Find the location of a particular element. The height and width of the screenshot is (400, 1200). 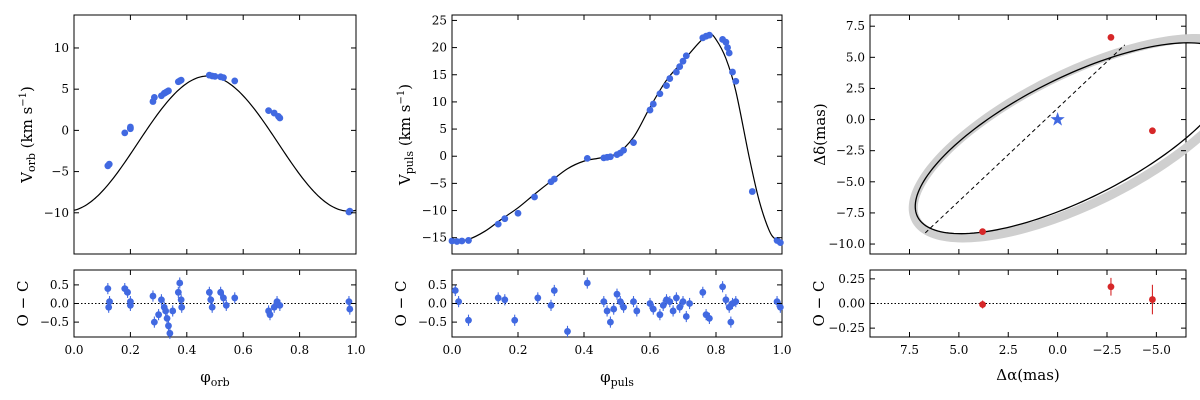

x-tick-label: −2.5 is located at coordinates (1106, 350).